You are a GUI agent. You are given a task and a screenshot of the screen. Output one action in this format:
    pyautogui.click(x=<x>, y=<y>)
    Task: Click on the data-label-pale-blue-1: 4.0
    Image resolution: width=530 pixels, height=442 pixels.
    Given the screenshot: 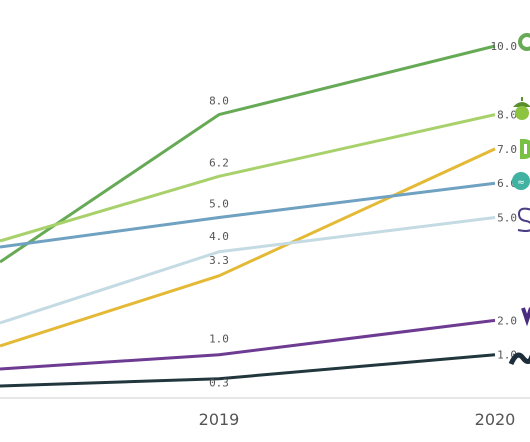 What is the action you would take?
    pyautogui.click(x=219, y=236)
    